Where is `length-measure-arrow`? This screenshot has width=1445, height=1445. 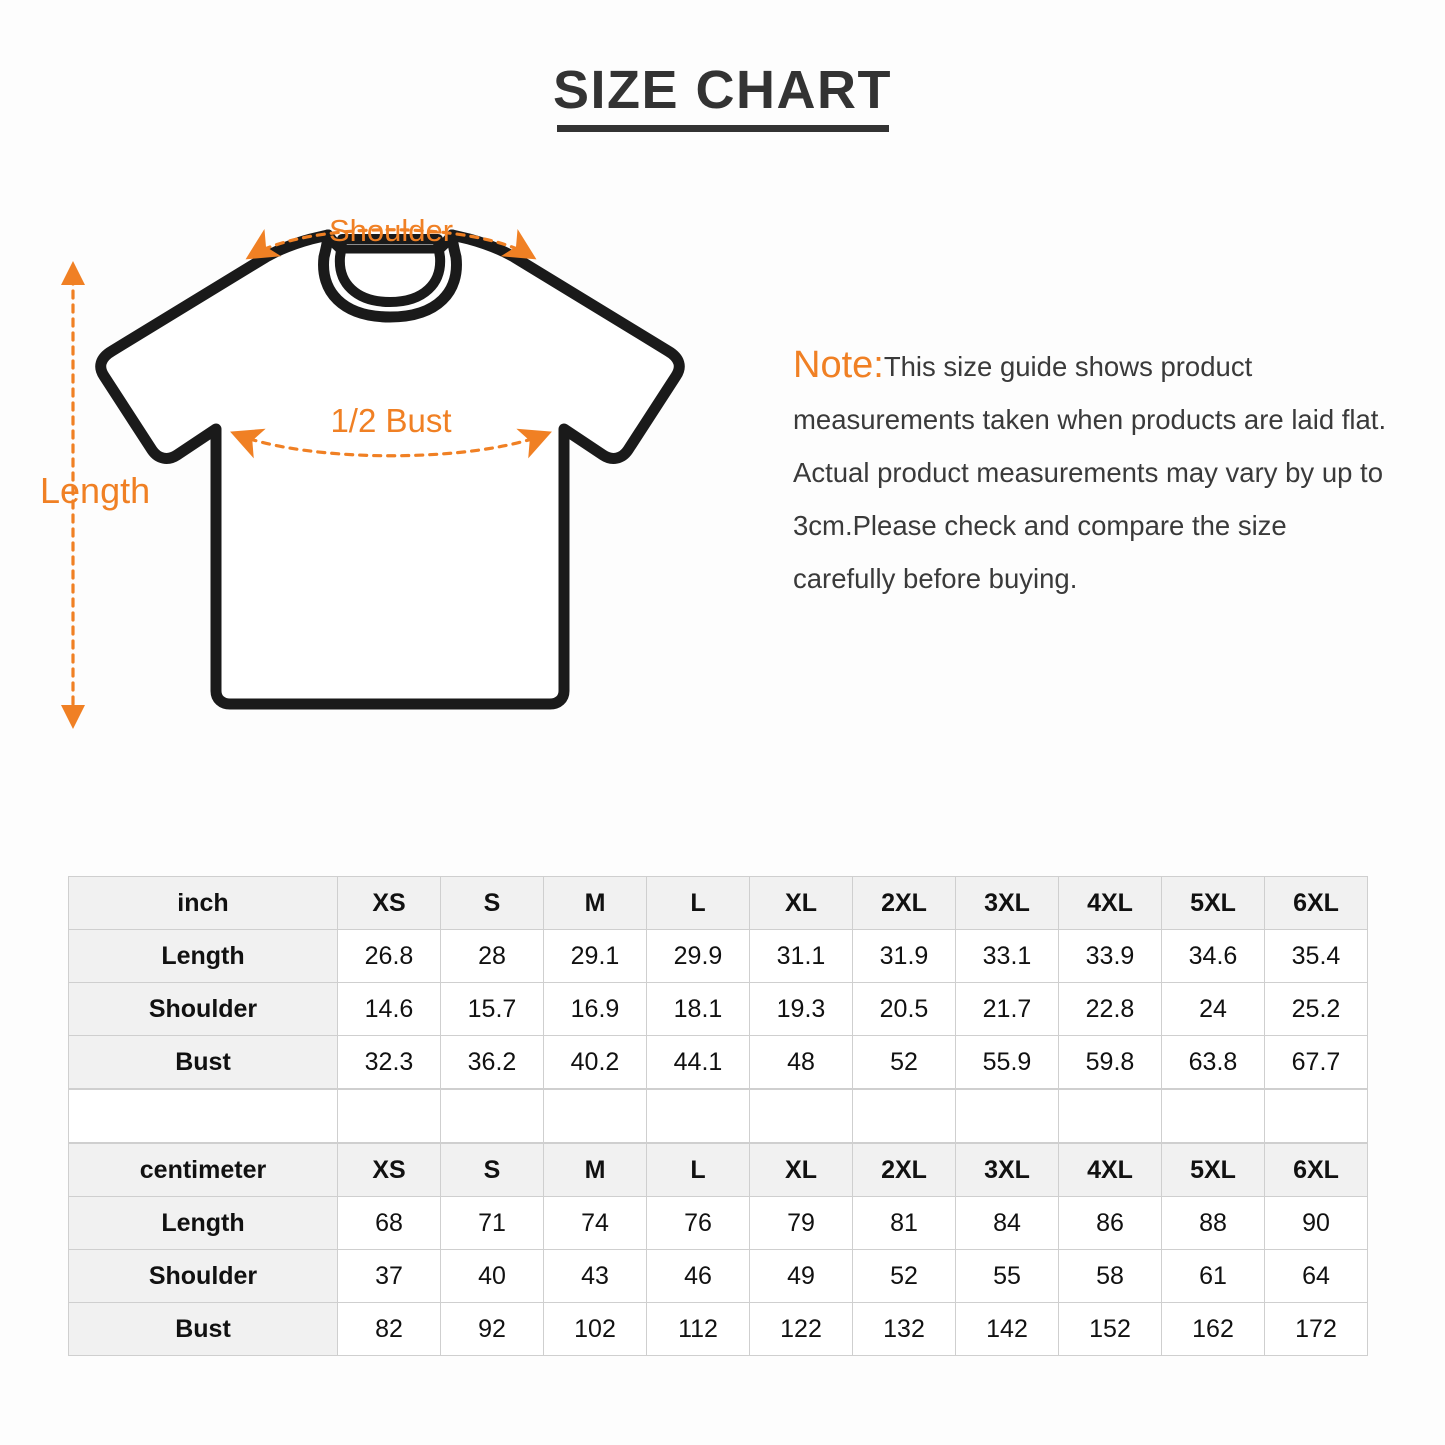 length-measure-arrow is located at coordinates (73, 495).